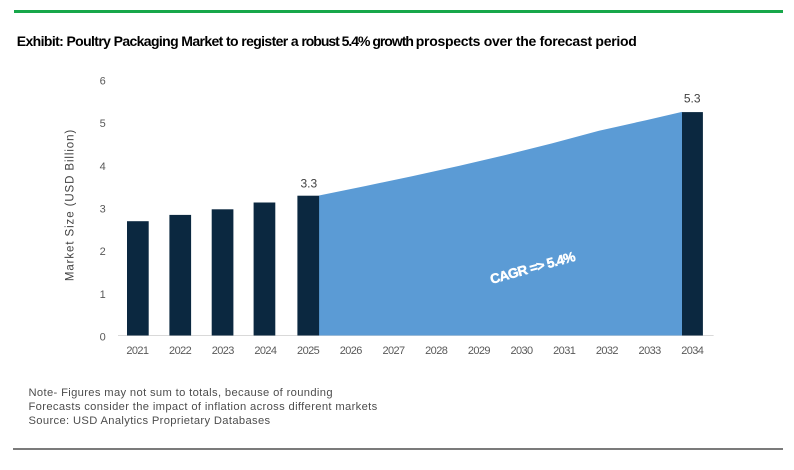  I want to click on svg-text: 3.3, so click(308, 183).